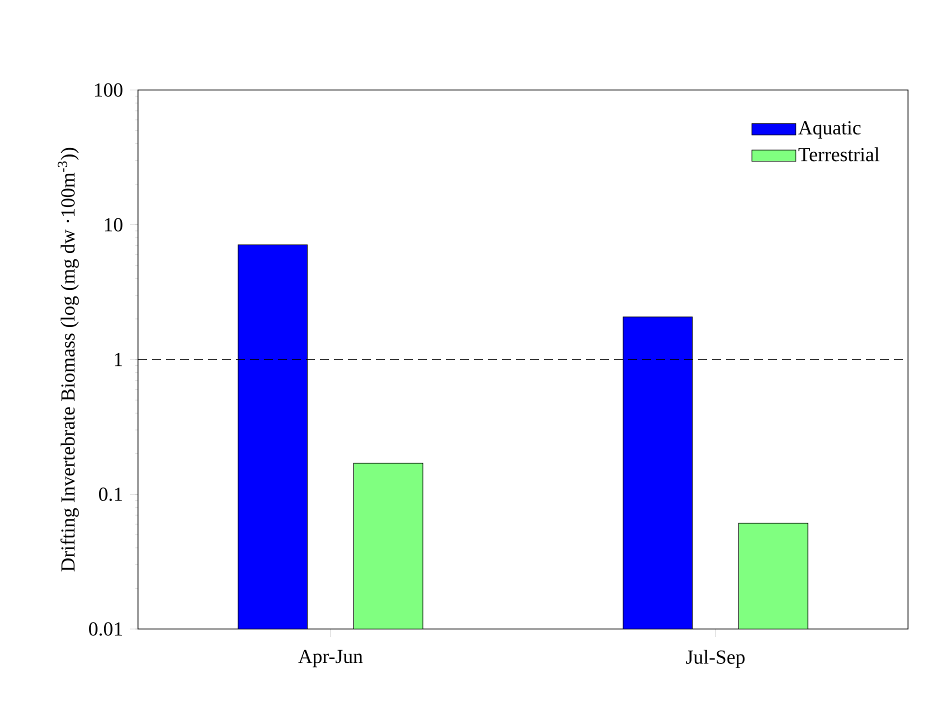 This screenshot has width=941, height=704. What do you see at coordinates (113, 225) in the screenshot?
I see `y-tick-label: 10` at bounding box center [113, 225].